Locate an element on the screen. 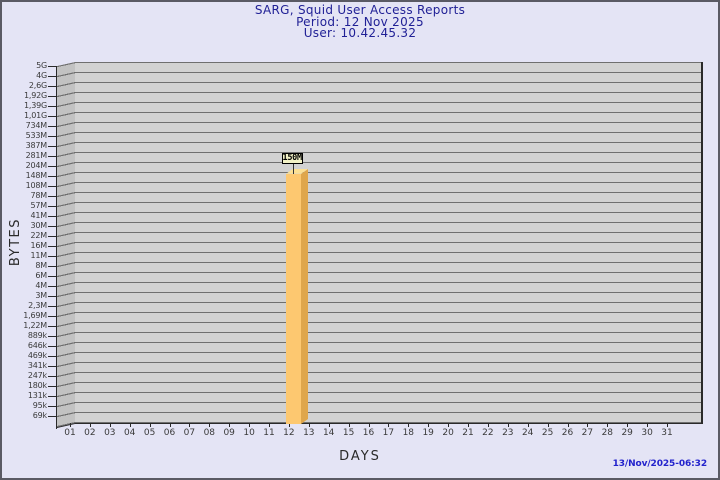 This screenshot has height=480, width=720. y-tick-label: 341k is located at coordinates (37, 365).